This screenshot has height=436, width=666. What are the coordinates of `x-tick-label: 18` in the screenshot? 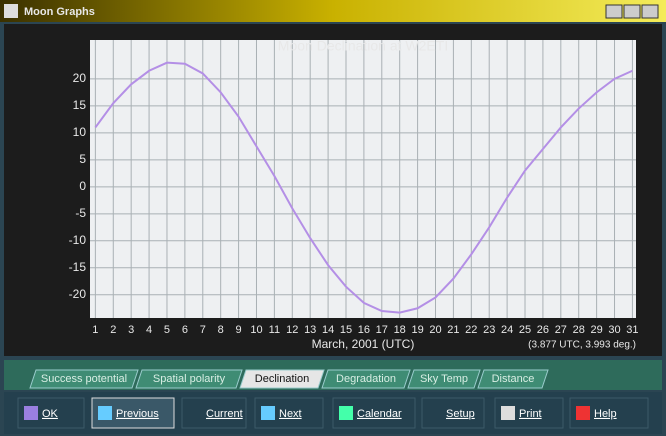 It's located at (400, 330).